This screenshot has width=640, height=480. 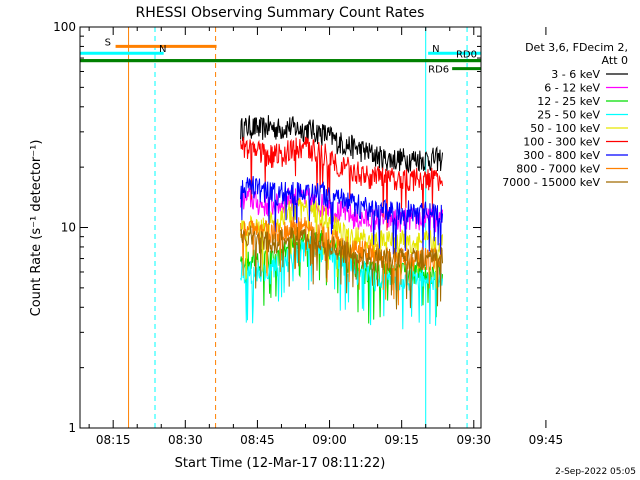 I want to click on x-tick-label-6: 09:45, so click(x=546, y=440).